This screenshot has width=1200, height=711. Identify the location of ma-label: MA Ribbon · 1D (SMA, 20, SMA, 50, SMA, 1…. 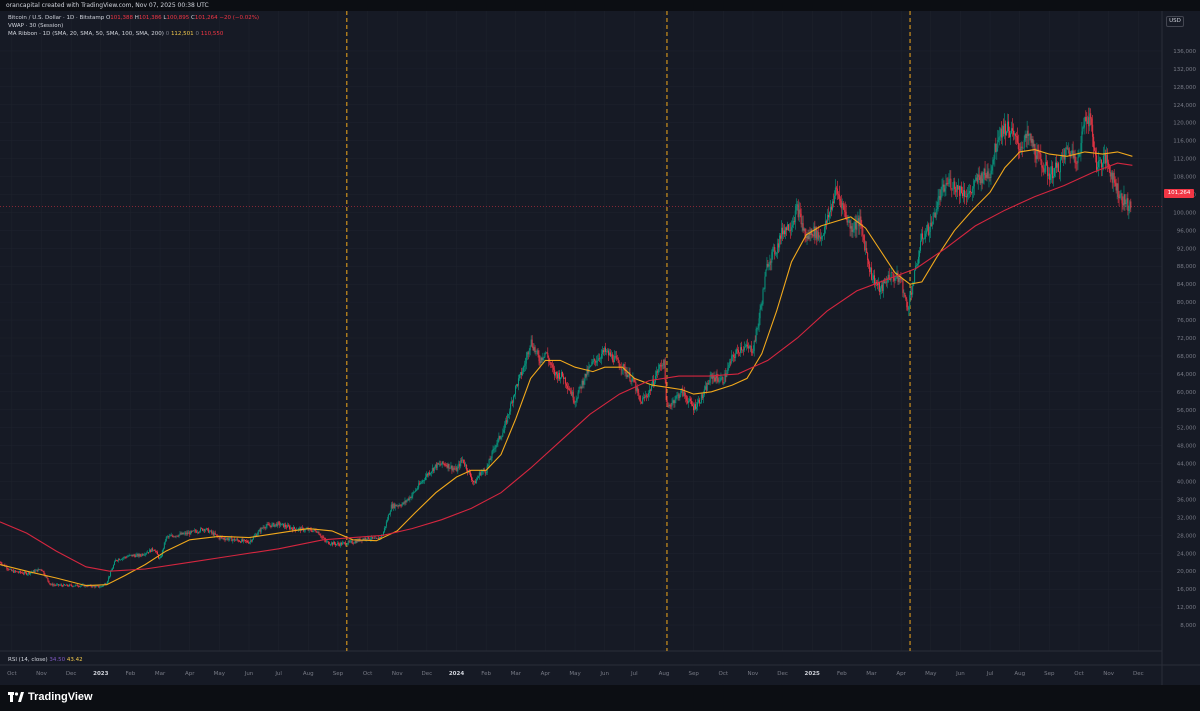
(86, 34).